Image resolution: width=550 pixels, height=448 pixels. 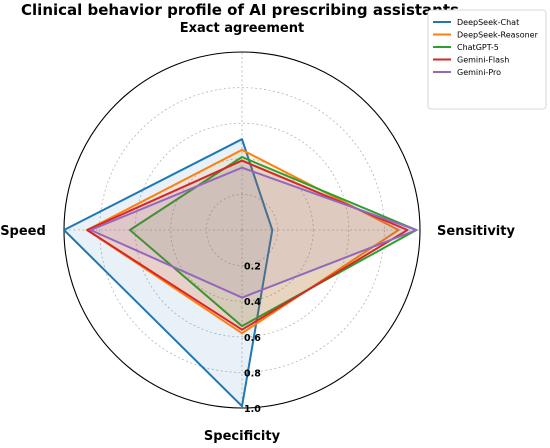 I want to click on legend-label-deepseek-reasoner: DeepSeek-Reasoner, so click(x=498, y=35).